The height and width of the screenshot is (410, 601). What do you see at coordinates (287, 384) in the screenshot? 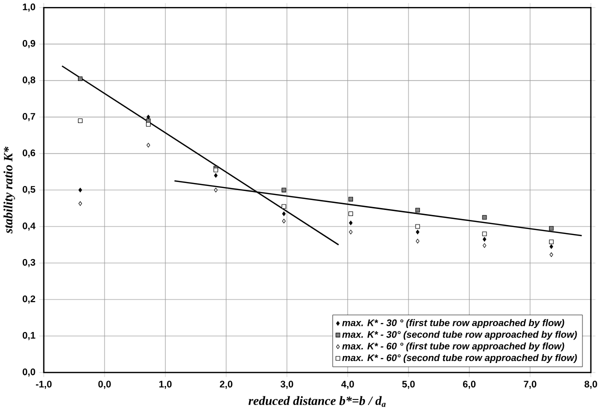
I see `x-tick-label: 3,0` at bounding box center [287, 384].